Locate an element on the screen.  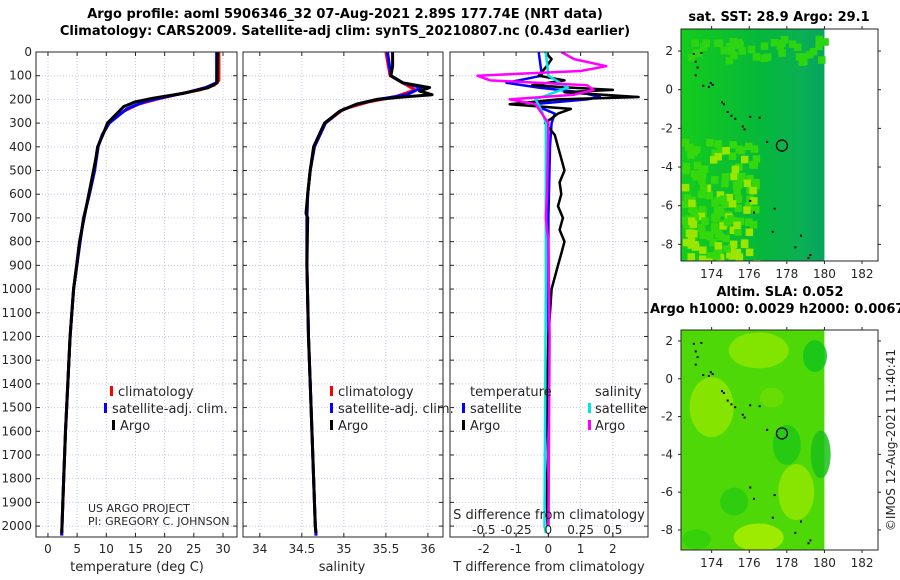
sla-map-panel: 174 176 178 180 182 2 0 -2 -4 -6 -8 is located at coordinates (771, 448).